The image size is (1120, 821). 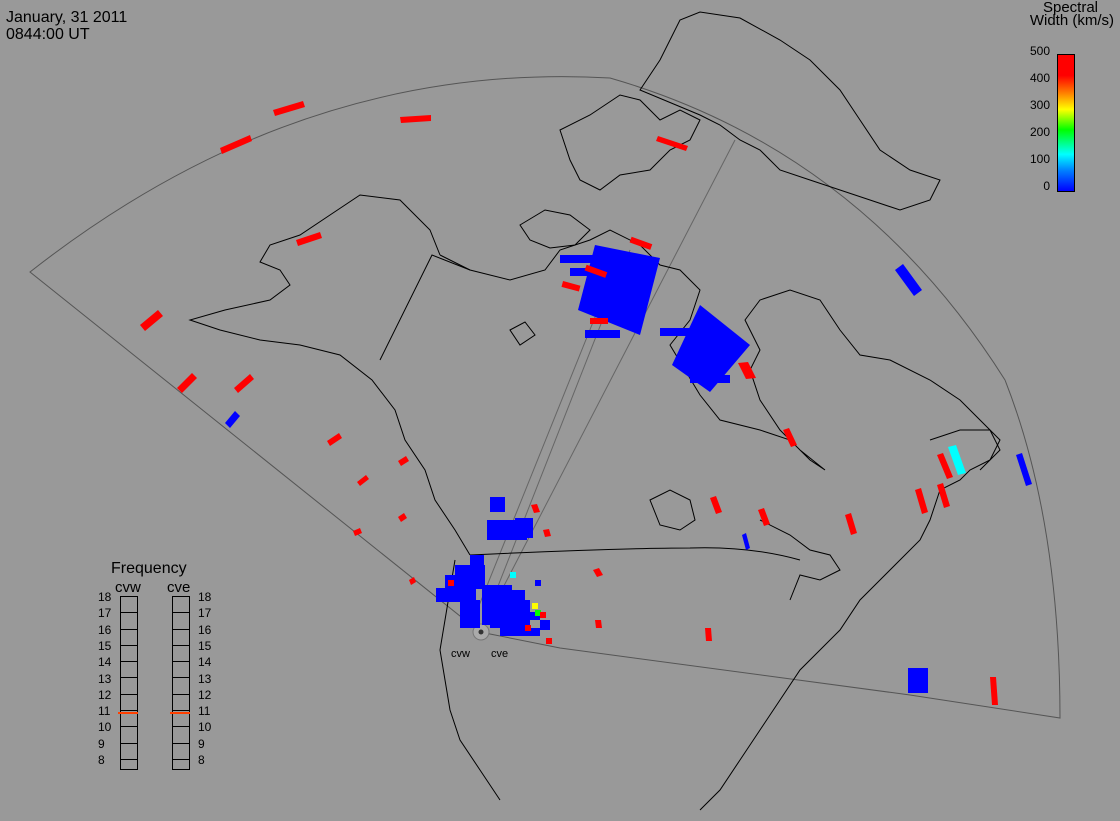 I want to click on frequency-tick-left: 14, so click(x=105, y=662).